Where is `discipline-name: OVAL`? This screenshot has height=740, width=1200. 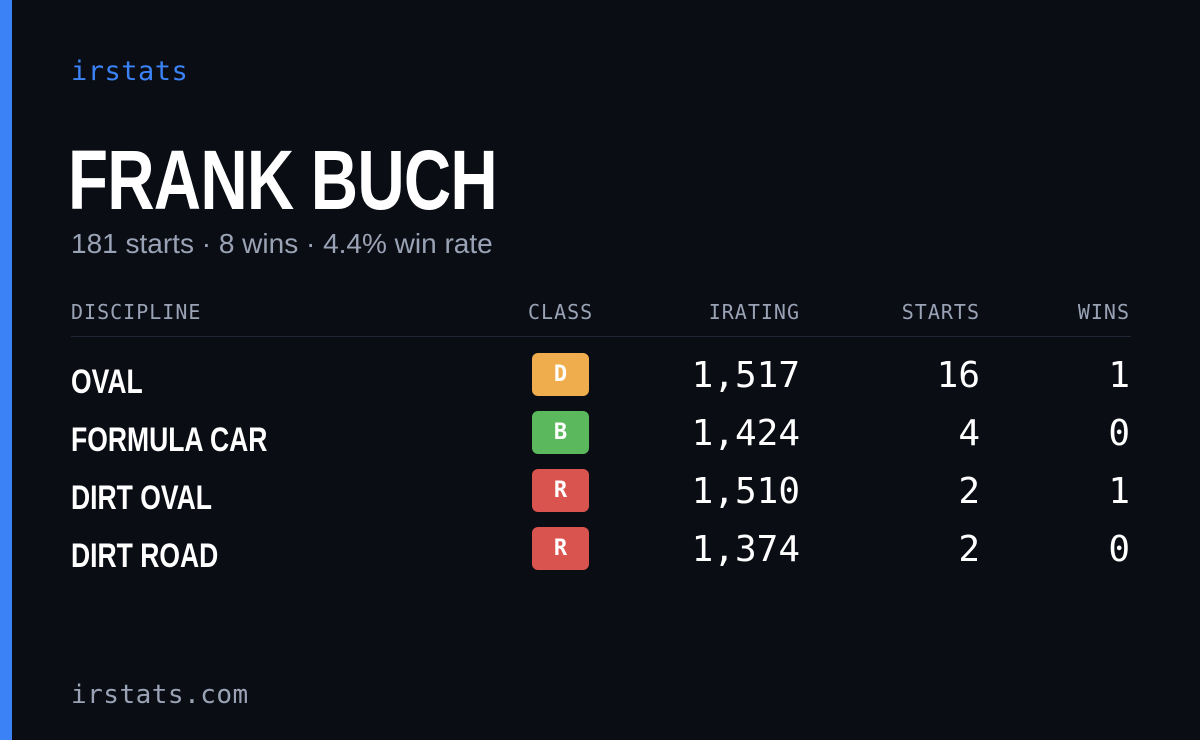 discipline-name: OVAL is located at coordinates (107, 382).